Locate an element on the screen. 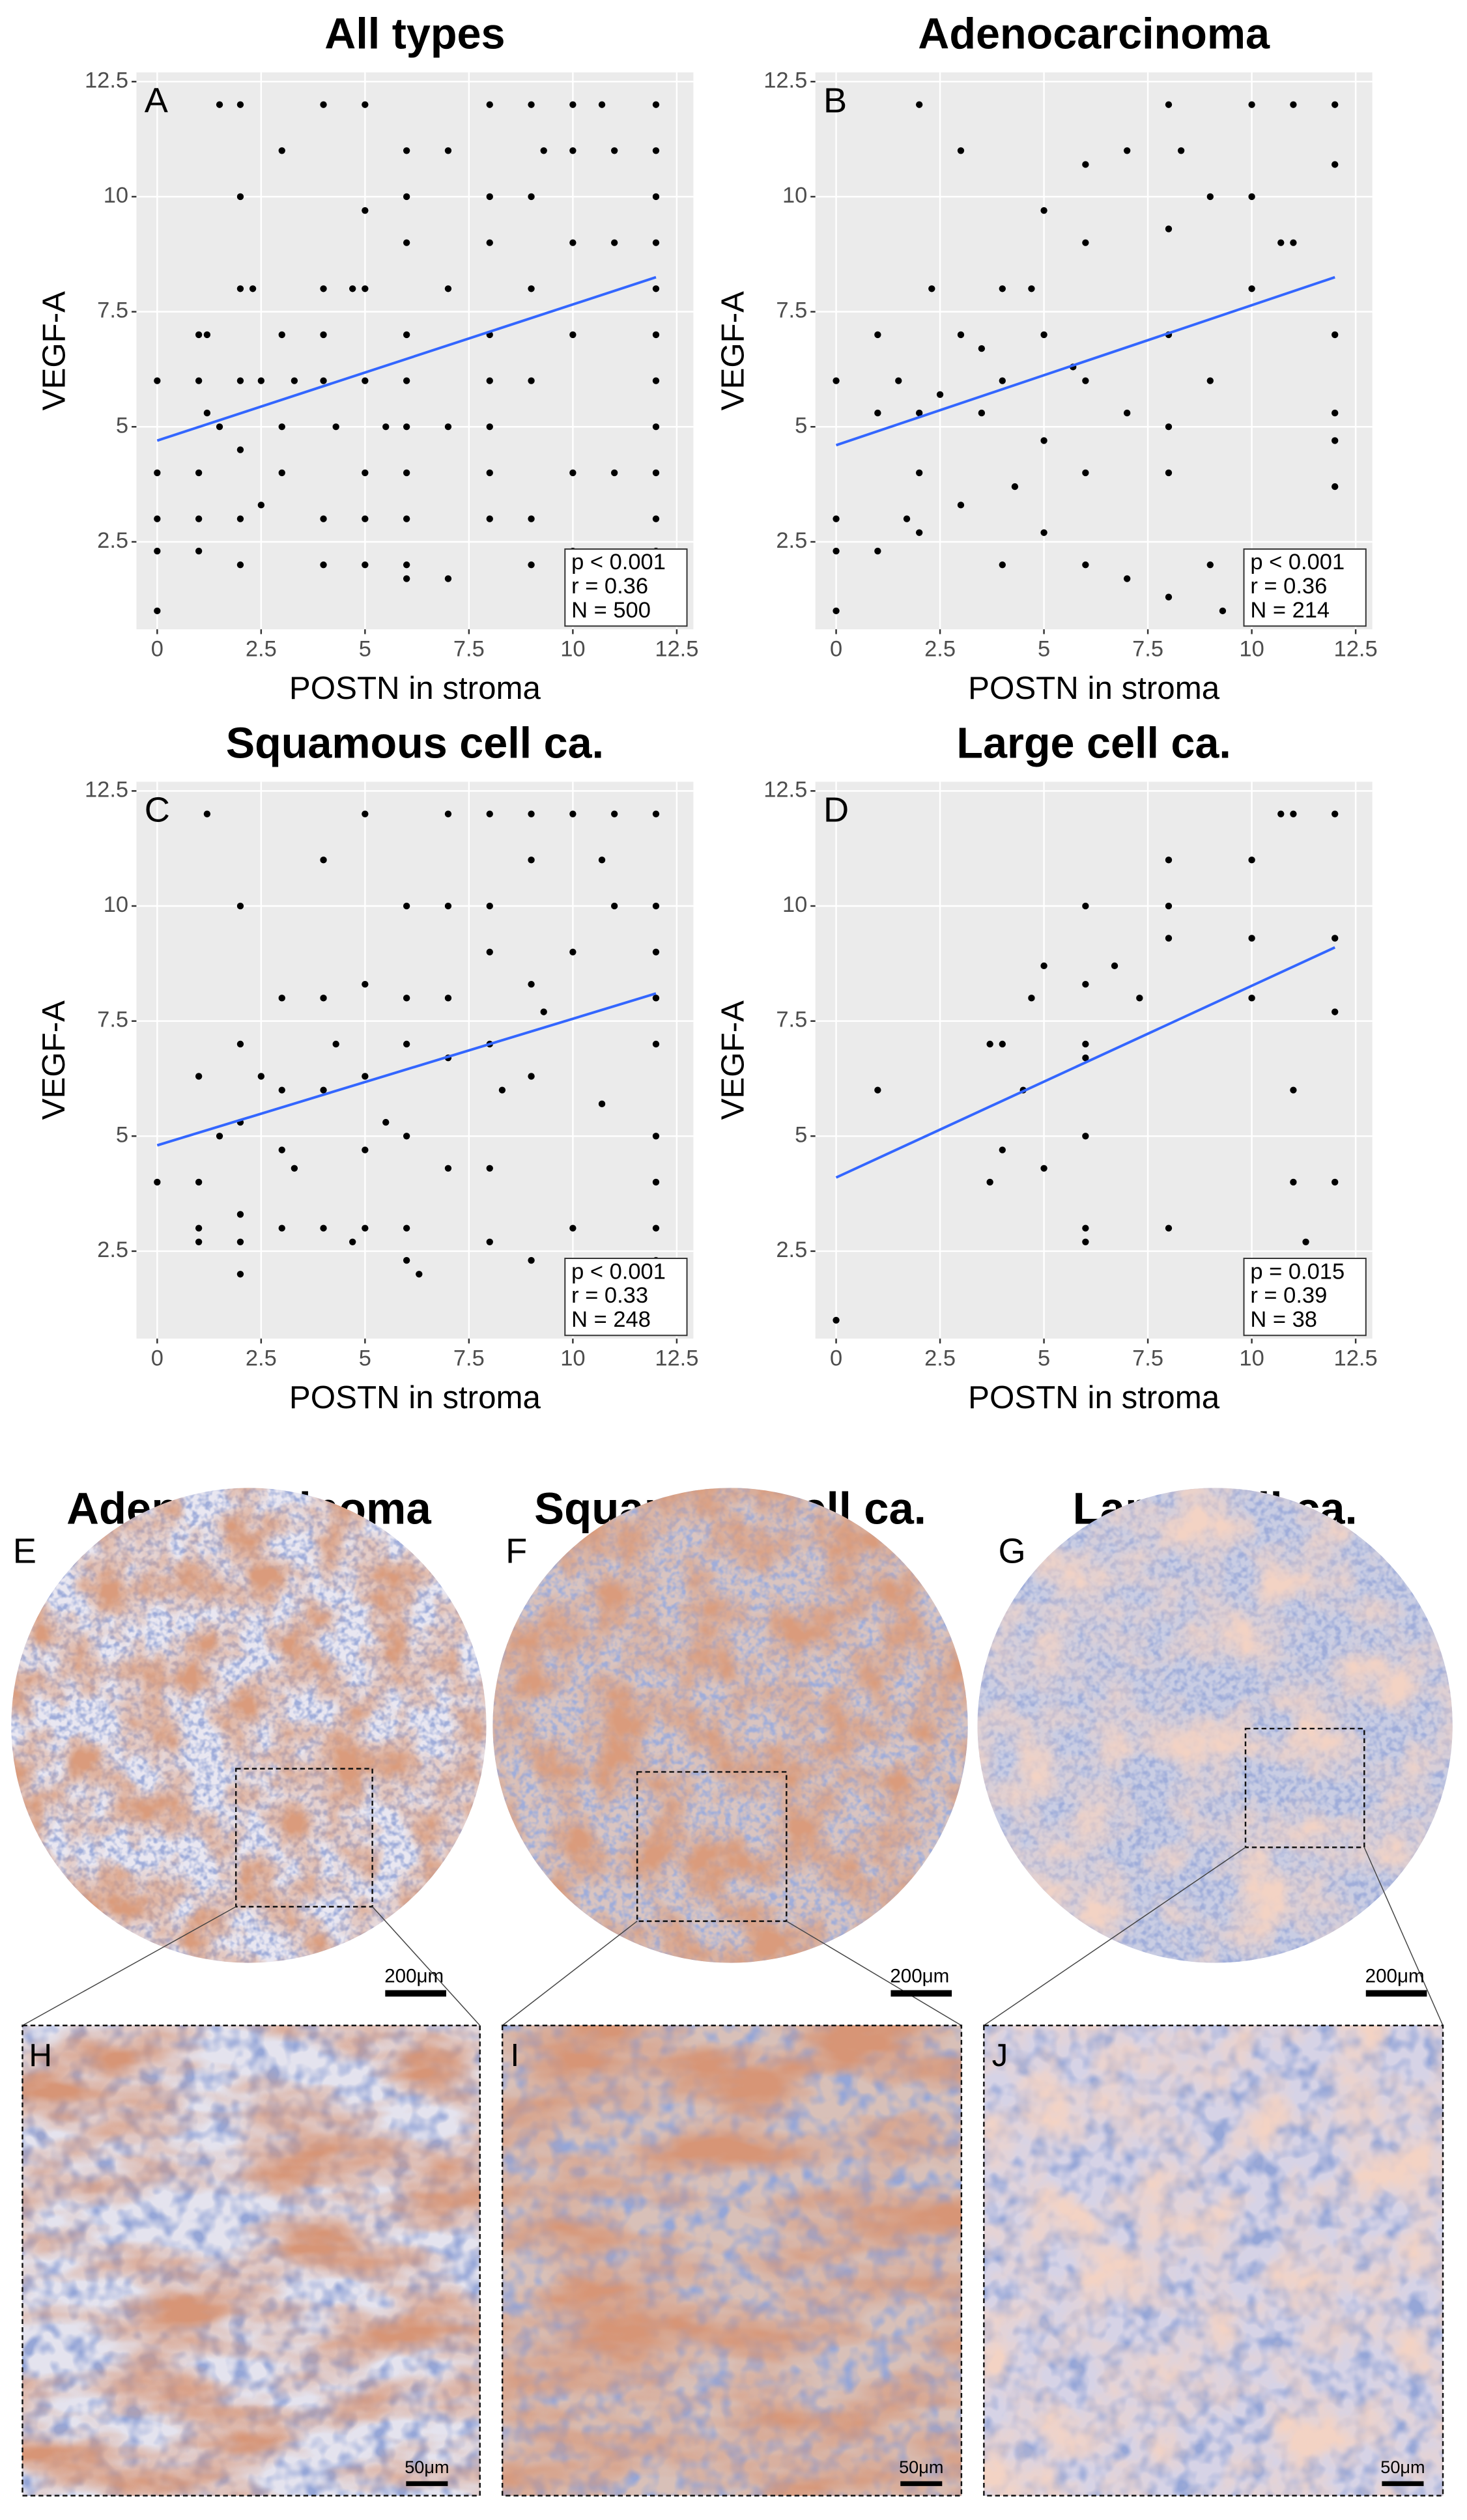 The width and height of the screenshot is (1467, 2520). panel-label: J is located at coordinates (1000, 2055).